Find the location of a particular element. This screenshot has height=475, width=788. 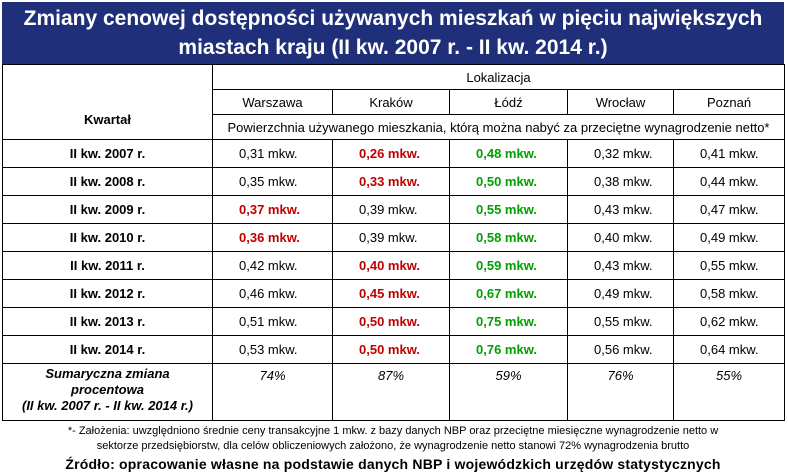

value-cell: 0,46 mkw. is located at coordinates (272, 293).